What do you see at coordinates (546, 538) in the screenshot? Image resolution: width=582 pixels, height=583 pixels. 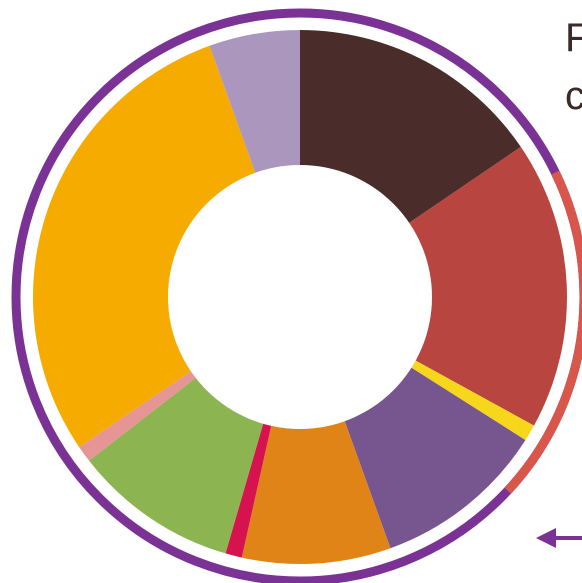 I see `arrow-head` at bounding box center [546, 538].